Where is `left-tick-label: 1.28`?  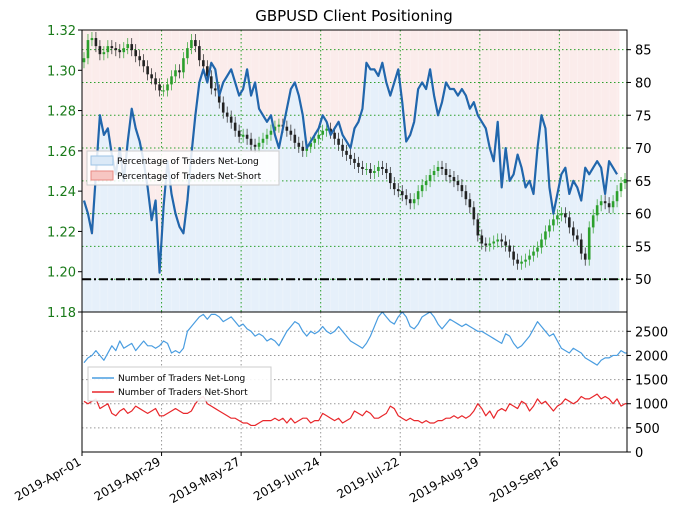 left-tick-label: 1.28 is located at coordinates (61, 112).